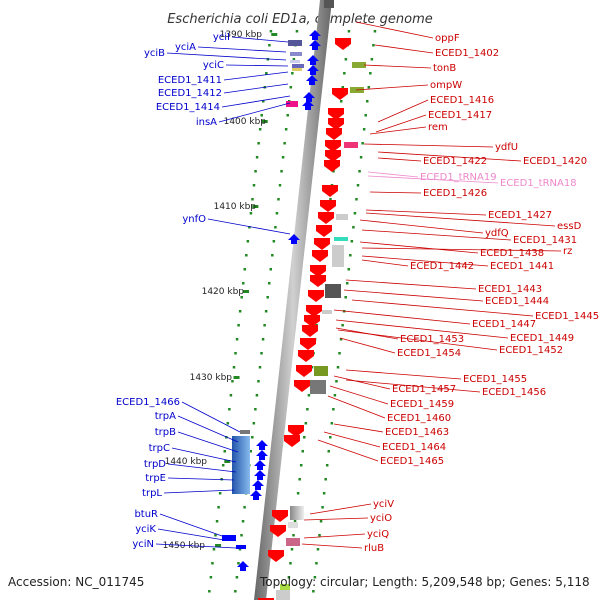  I want to click on map-title: Escherichia coli ED1a, complete genome, so click(300, 19).